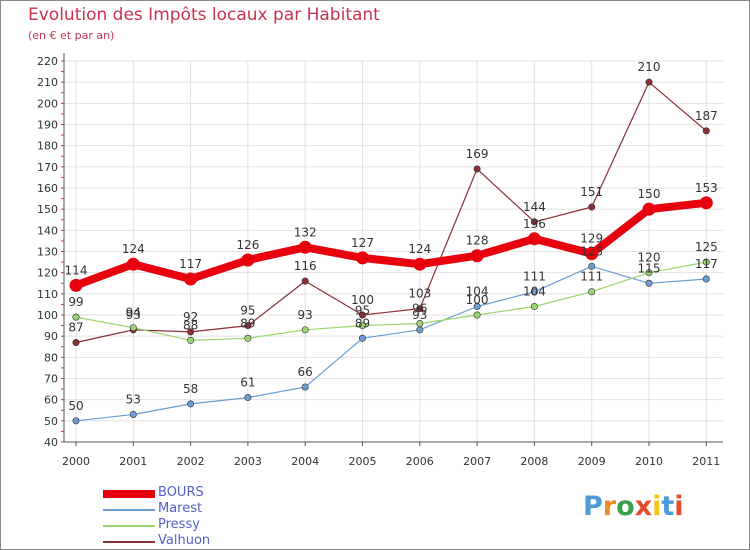 Image resolution: width=750 pixels, height=550 pixels. What do you see at coordinates (47, 82) in the screenshot?
I see `y-tick-label: 210` at bounding box center [47, 82].